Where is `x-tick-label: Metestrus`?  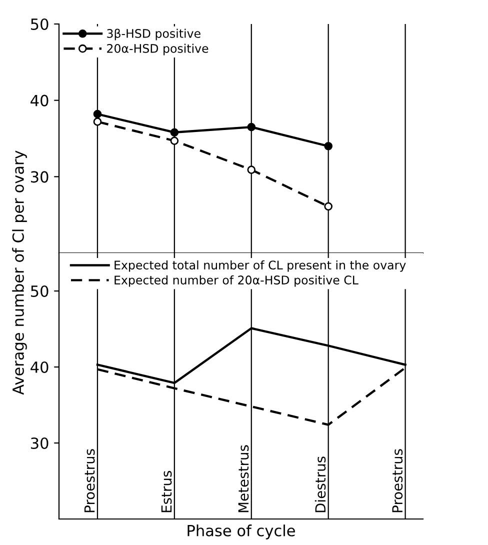 x-tick-label: Metestrus is located at coordinates (243, 478).